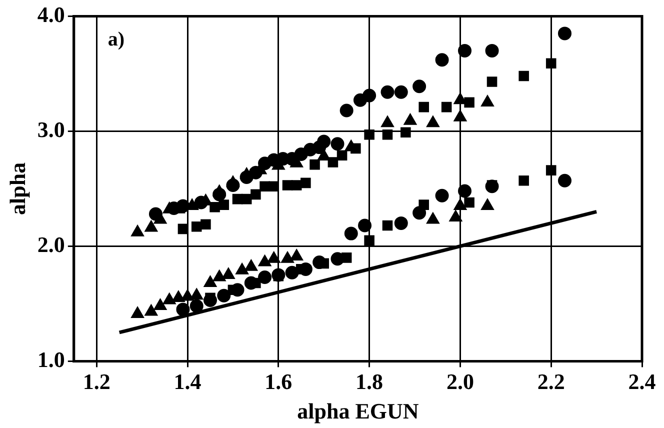 The height and width of the screenshot is (428, 664). Describe the element at coordinates (551, 381) in the screenshot. I see `x-tick-label: 2.2` at that location.